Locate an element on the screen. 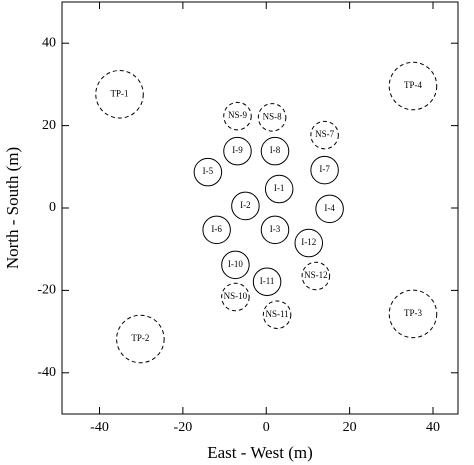 The width and height of the screenshot is (474, 465). x-axis-label: East - West (m) is located at coordinates (260, 452).